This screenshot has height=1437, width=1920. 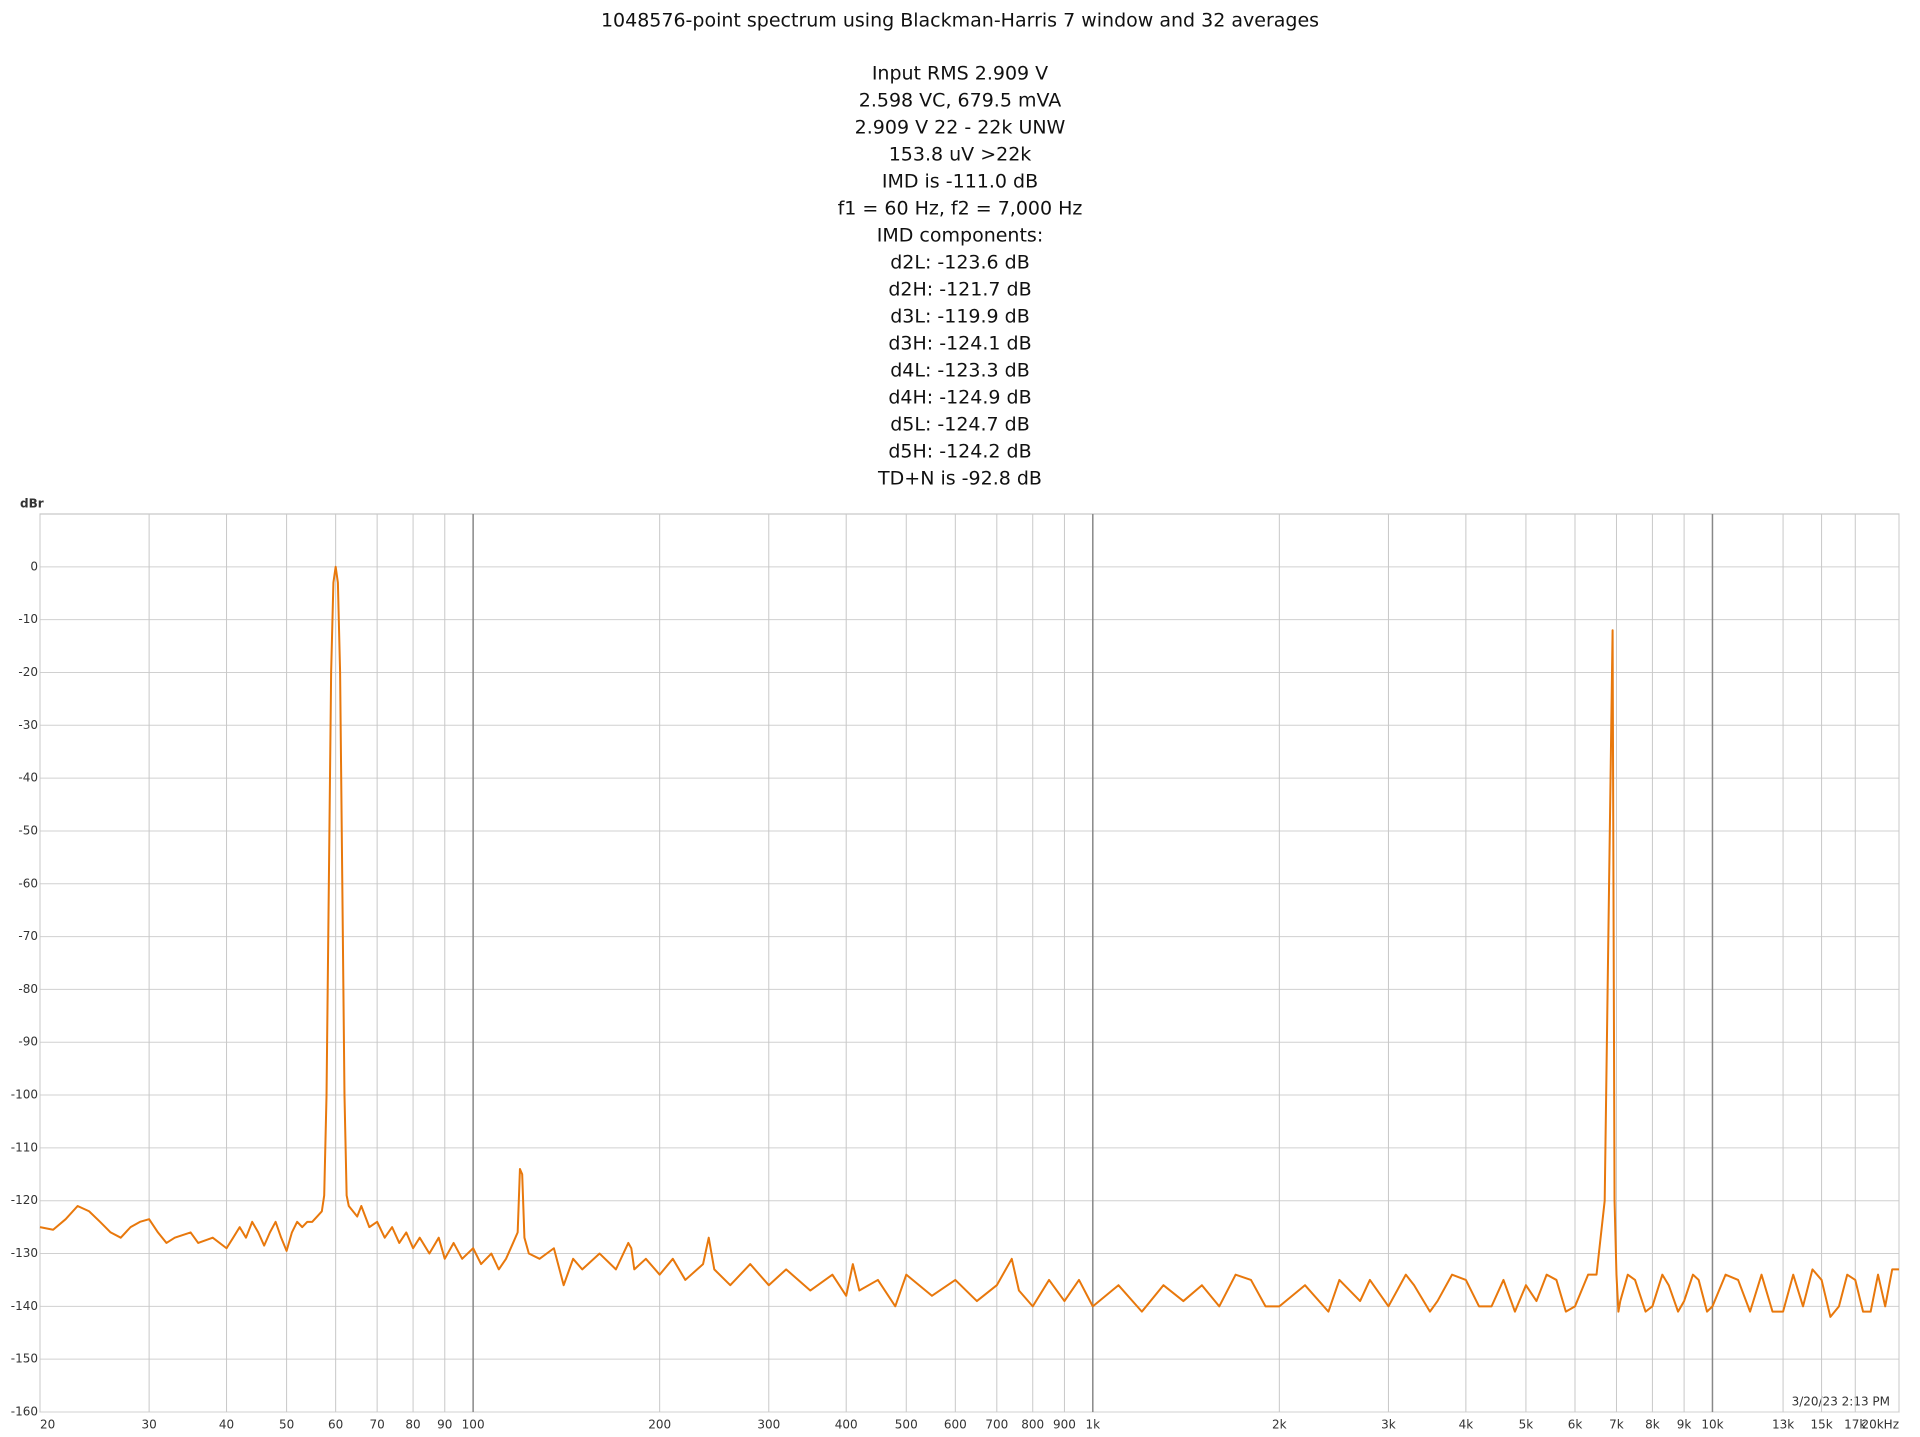 What do you see at coordinates (24, 1253) in the screenshot?
I see `y-tick-label: -130` at bounding box center [24, 1253].